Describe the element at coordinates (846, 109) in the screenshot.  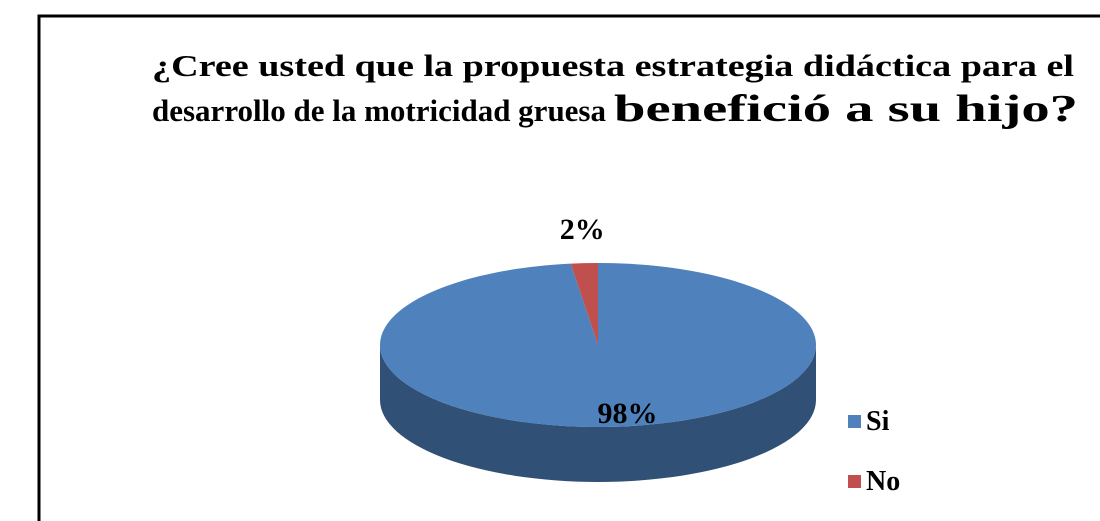
I see `chart-title: benefició a su hijo?` at that location.